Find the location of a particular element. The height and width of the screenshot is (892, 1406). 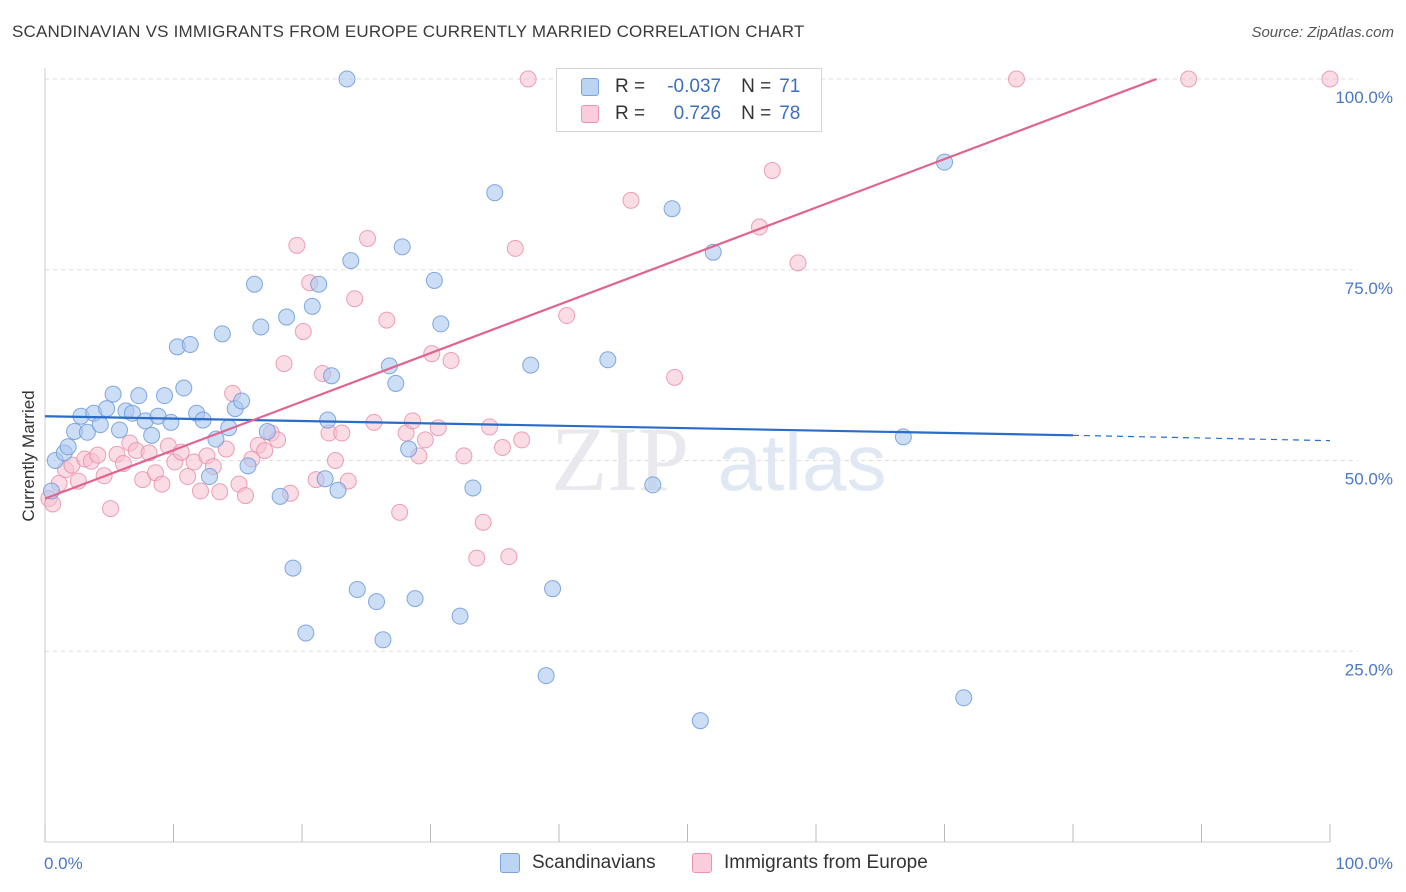

legend-r-value: -0.037 is located at coordinates (694, 86).